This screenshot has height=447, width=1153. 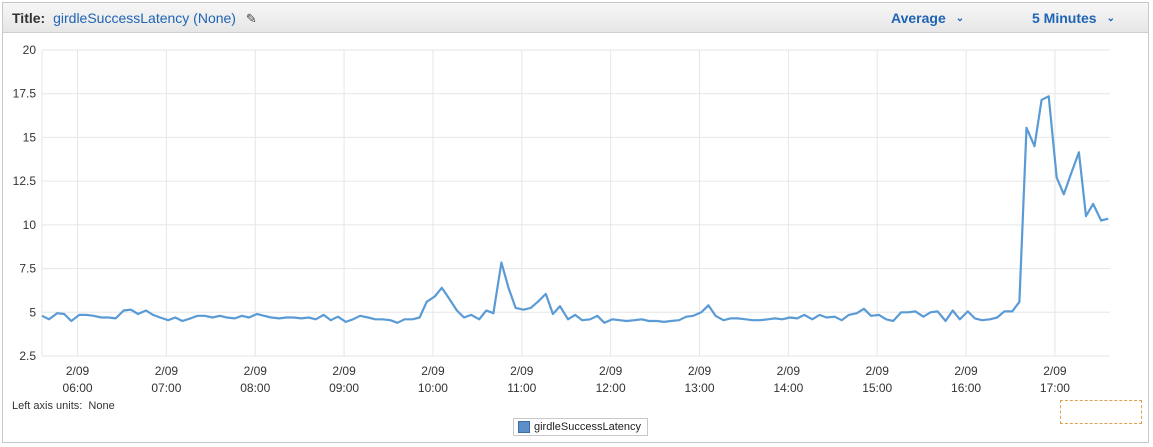 What do you see at coordinates (918, 18) in the screenshot?
I see `statistic-value: Average` at bounding box center [918, 18].